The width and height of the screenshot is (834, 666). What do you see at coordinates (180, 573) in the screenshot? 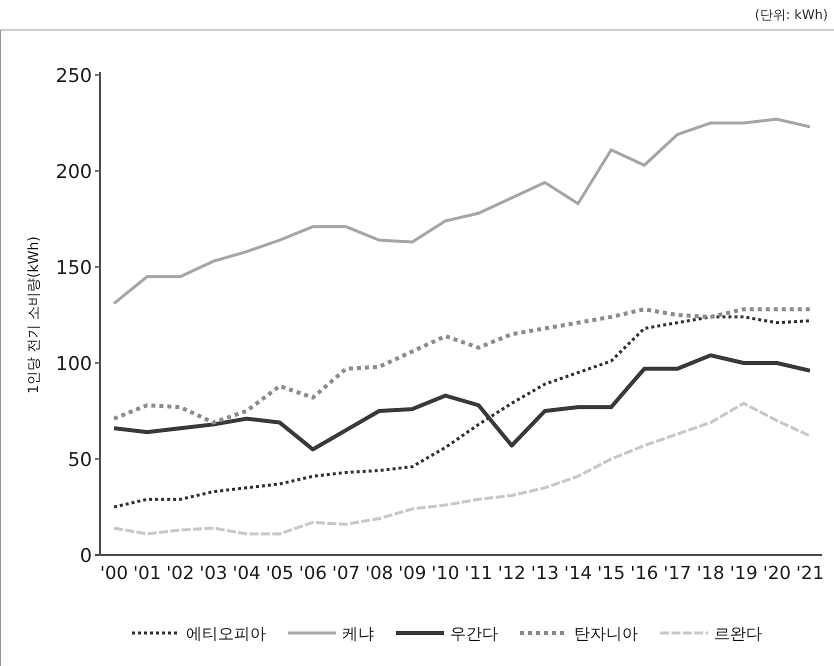
I see `x-tick-label: '02` at bounding box center [180, 573].